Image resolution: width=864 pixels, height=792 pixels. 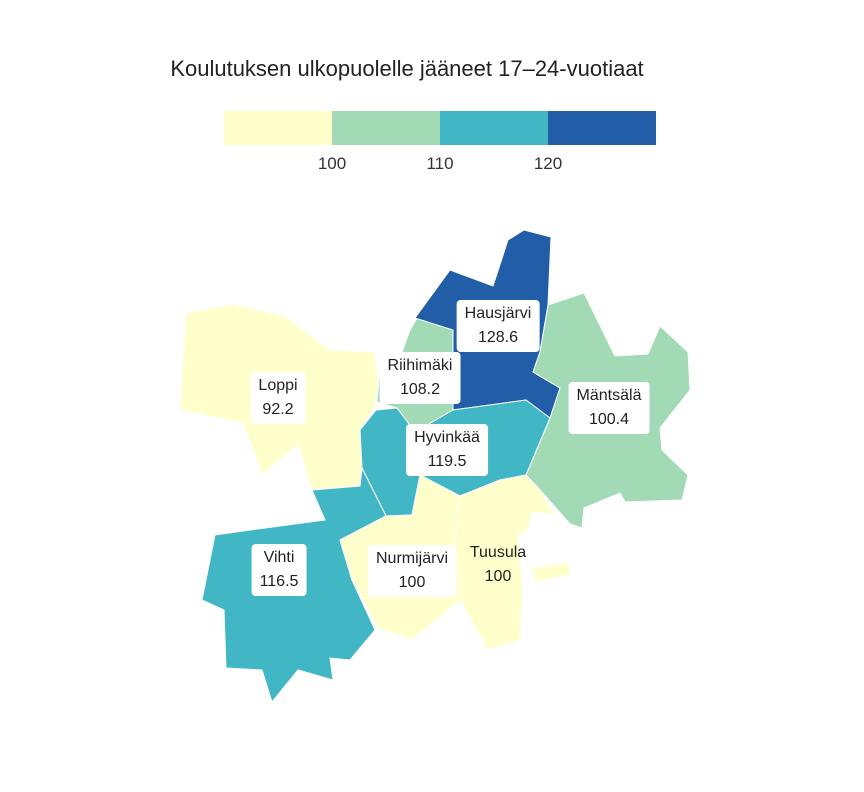 What do you see at coordinates (498, 313) in the screenshot?
I see `label-name: Hausjärvi` at bounding box center [498, 313].